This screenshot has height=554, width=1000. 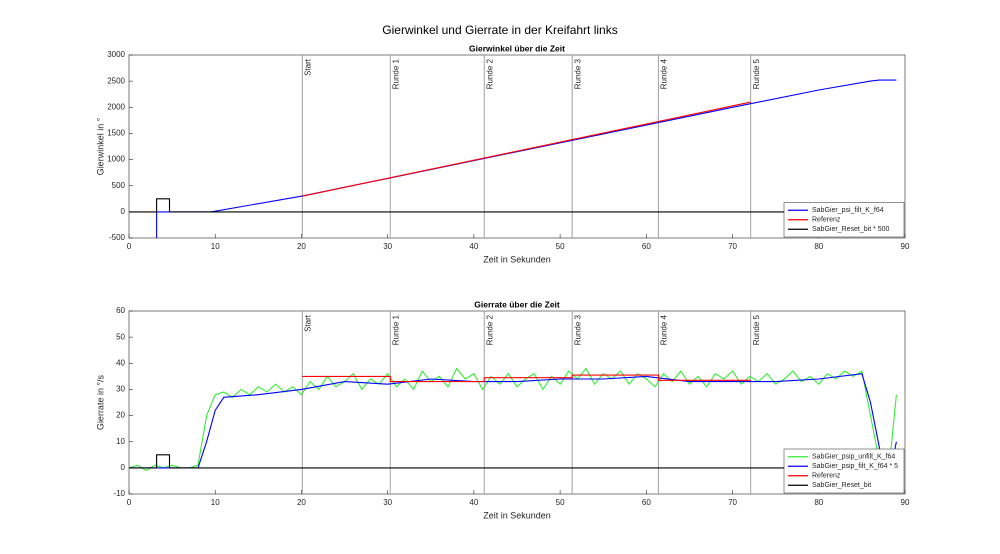 What do you see at coordinates (119, 185) in the screenshot?
I see `y-tick-label: 500` at bounding box center [119, 185].